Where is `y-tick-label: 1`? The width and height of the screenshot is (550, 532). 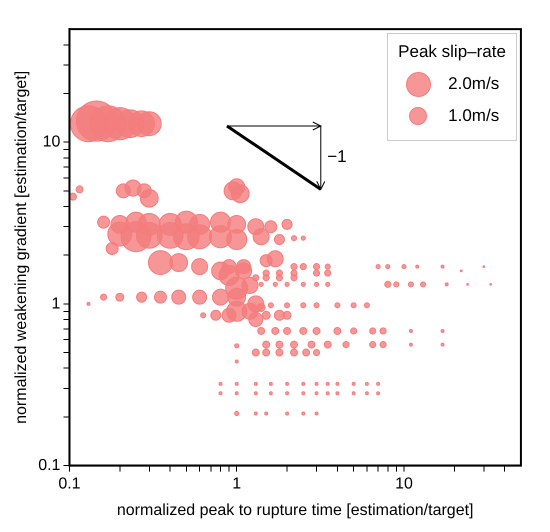
y-tick-label: 1 is located at coordinates (56, 303).